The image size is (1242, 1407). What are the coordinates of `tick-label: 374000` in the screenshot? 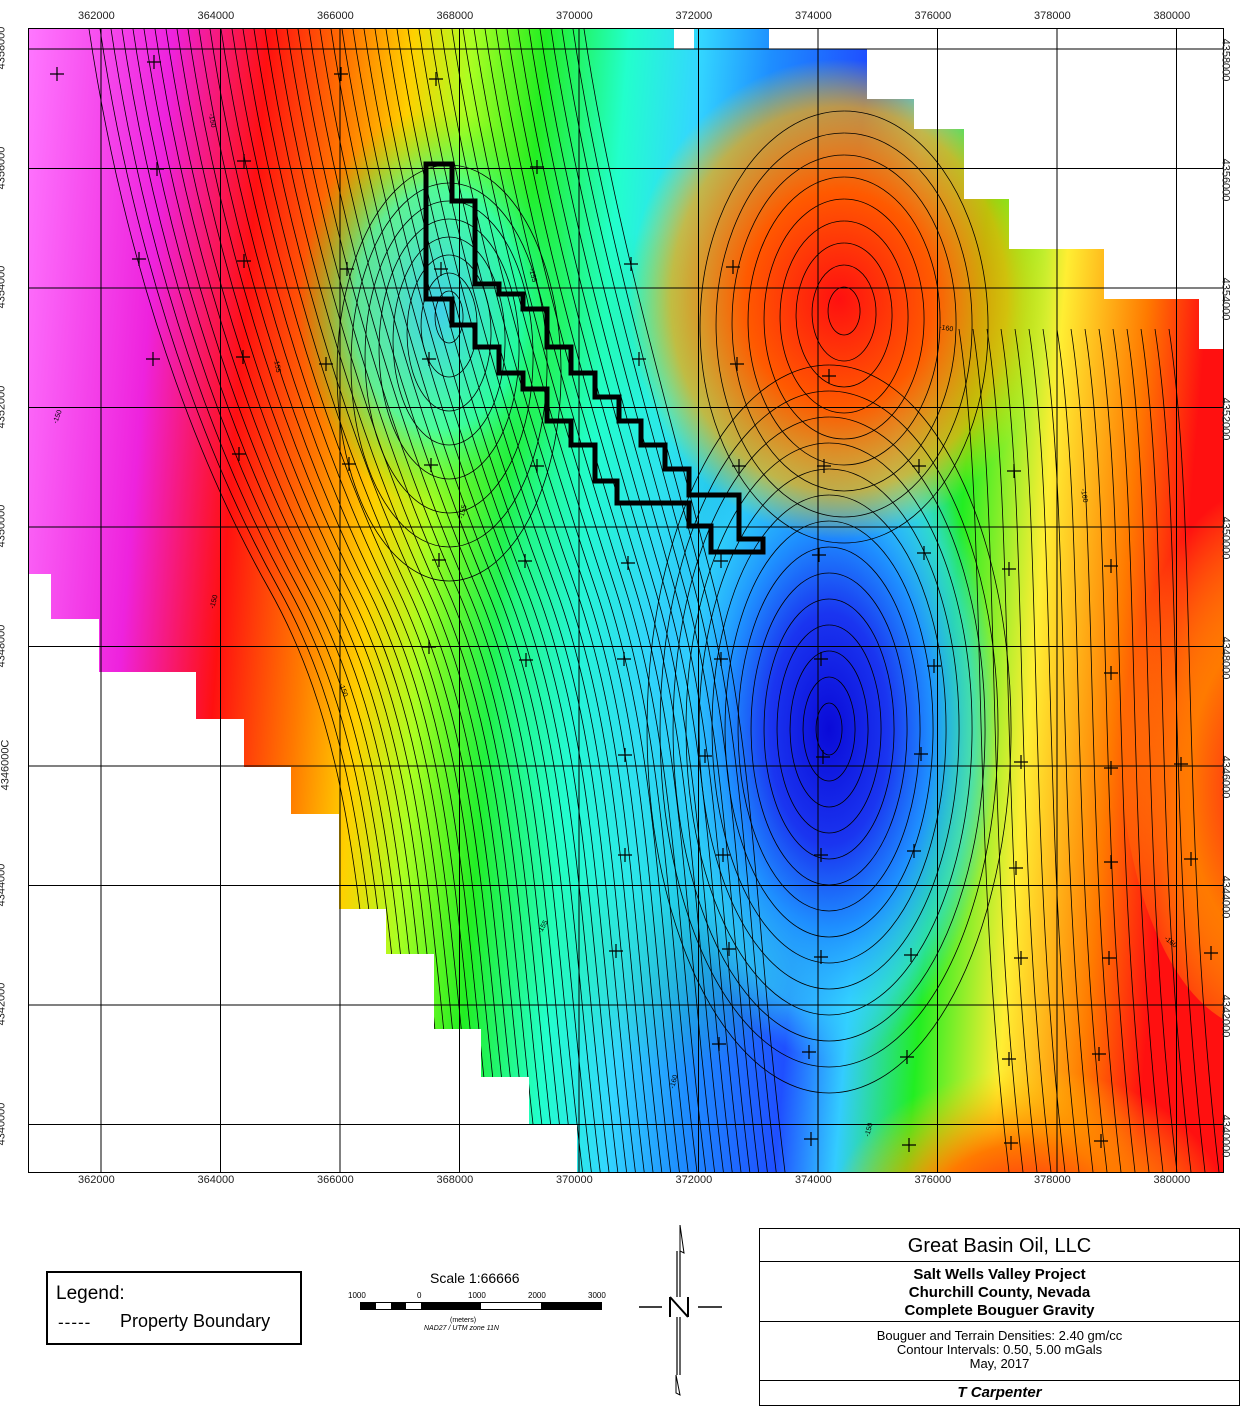 It's located at (813, 1180).